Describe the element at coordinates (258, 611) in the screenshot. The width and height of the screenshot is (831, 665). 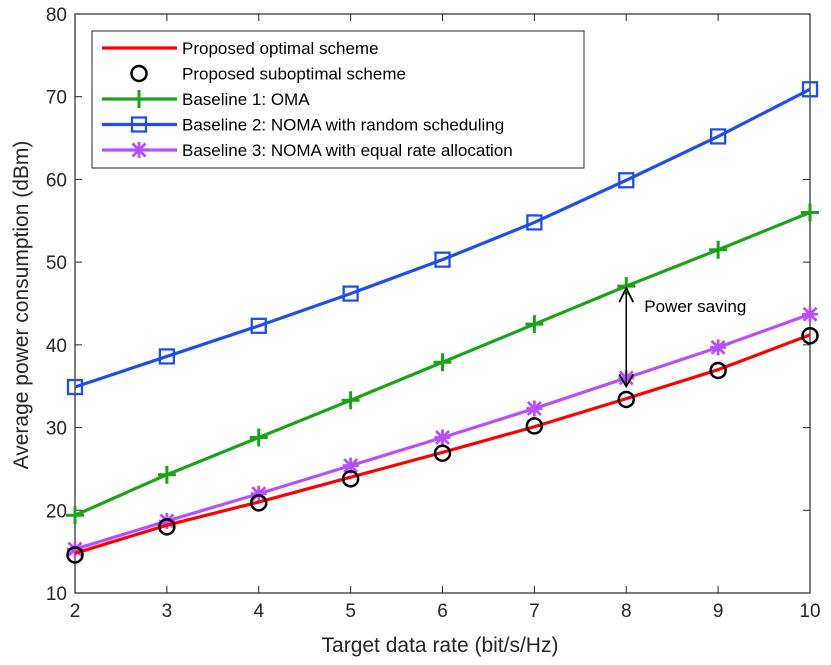
I see `x-tick-label: 4` at that location.